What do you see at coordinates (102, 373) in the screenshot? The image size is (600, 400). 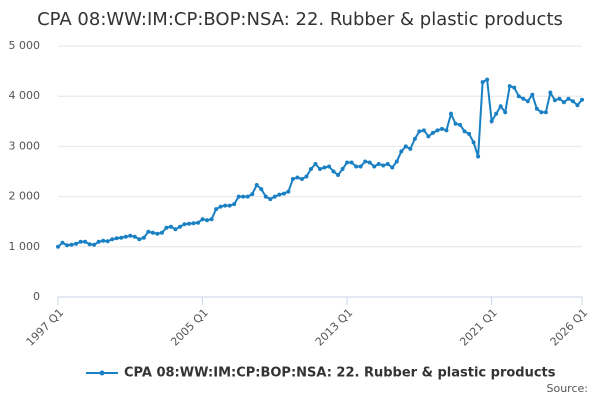 I see `legend-symbol-point` at bounding box center [102, 373].